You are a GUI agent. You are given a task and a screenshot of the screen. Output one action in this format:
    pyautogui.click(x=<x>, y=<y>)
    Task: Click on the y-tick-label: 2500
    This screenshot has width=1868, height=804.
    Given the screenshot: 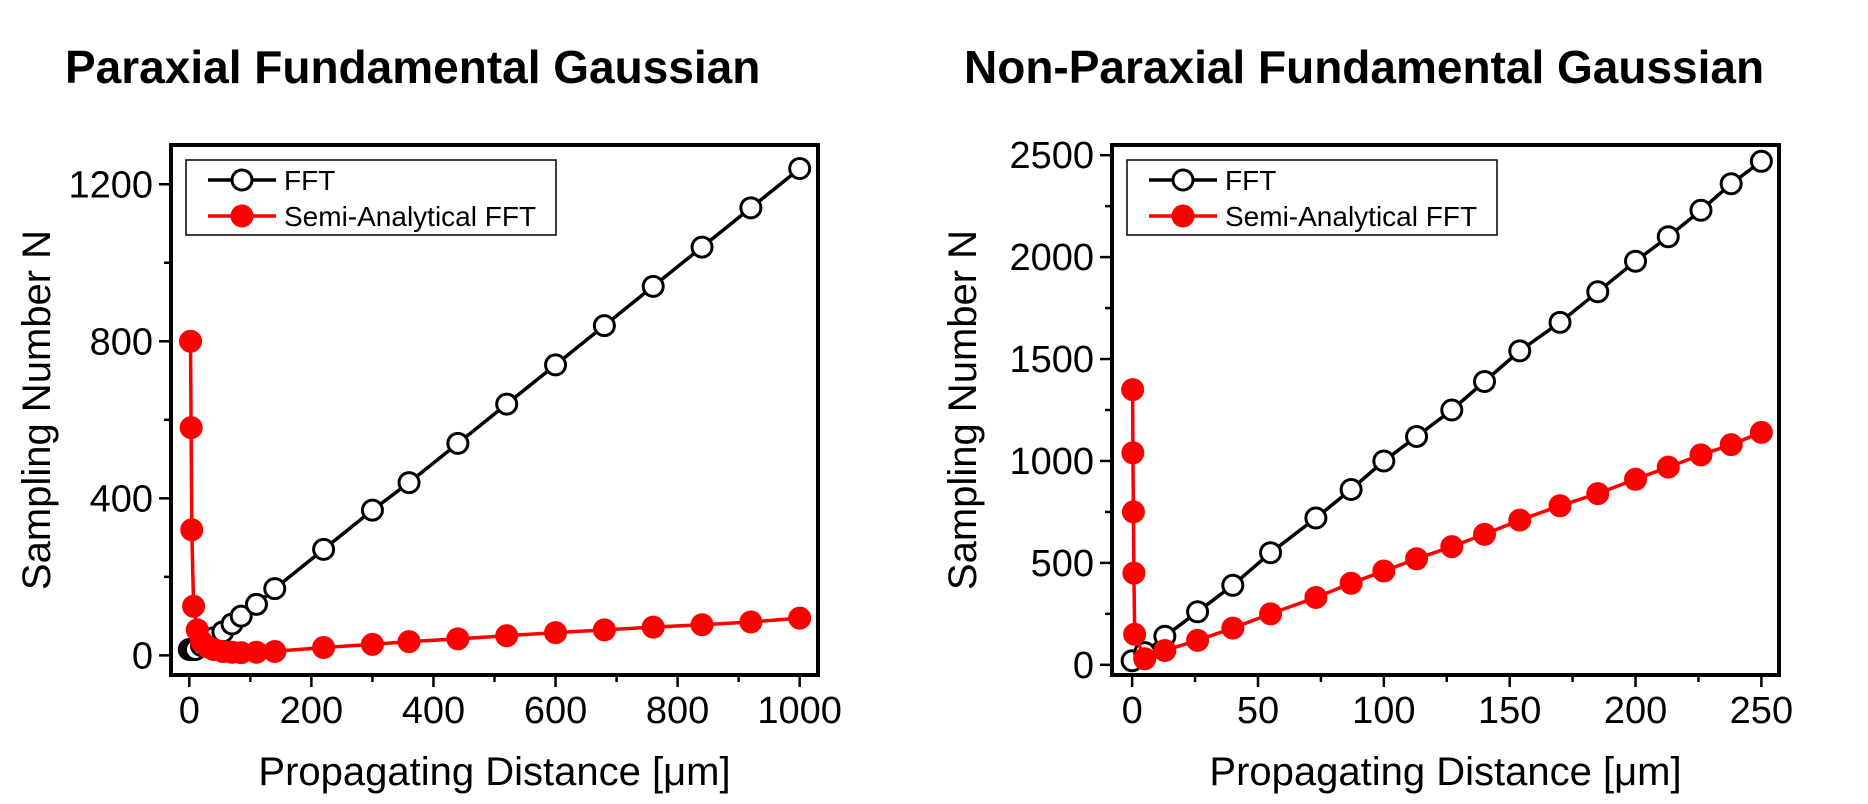 What is the action you would take?
    pyautogui.click(x=1051, y=156)
    